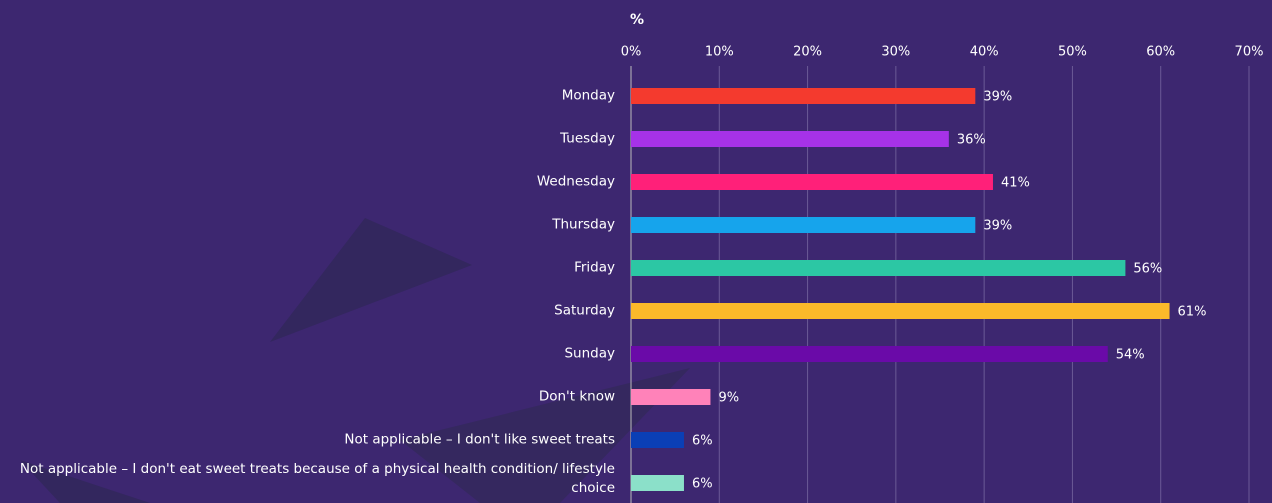 This screenshot has height=503, width=1272. What do you see at coordinates (1249, 52) in the screenshot?
I see `x-tick-label: 70%` at bounding box center [1249, 52].